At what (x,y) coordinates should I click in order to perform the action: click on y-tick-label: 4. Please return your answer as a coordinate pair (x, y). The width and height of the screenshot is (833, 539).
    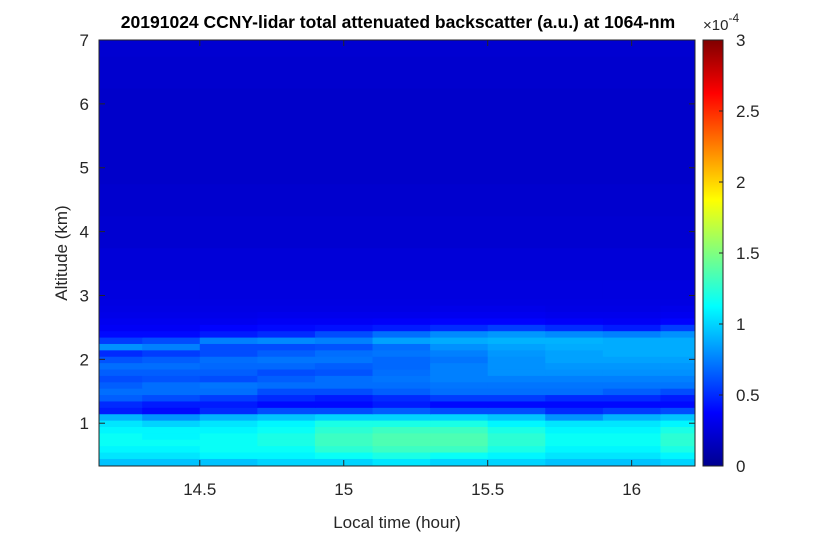
    Looking at the image, I should click on (84, 232).